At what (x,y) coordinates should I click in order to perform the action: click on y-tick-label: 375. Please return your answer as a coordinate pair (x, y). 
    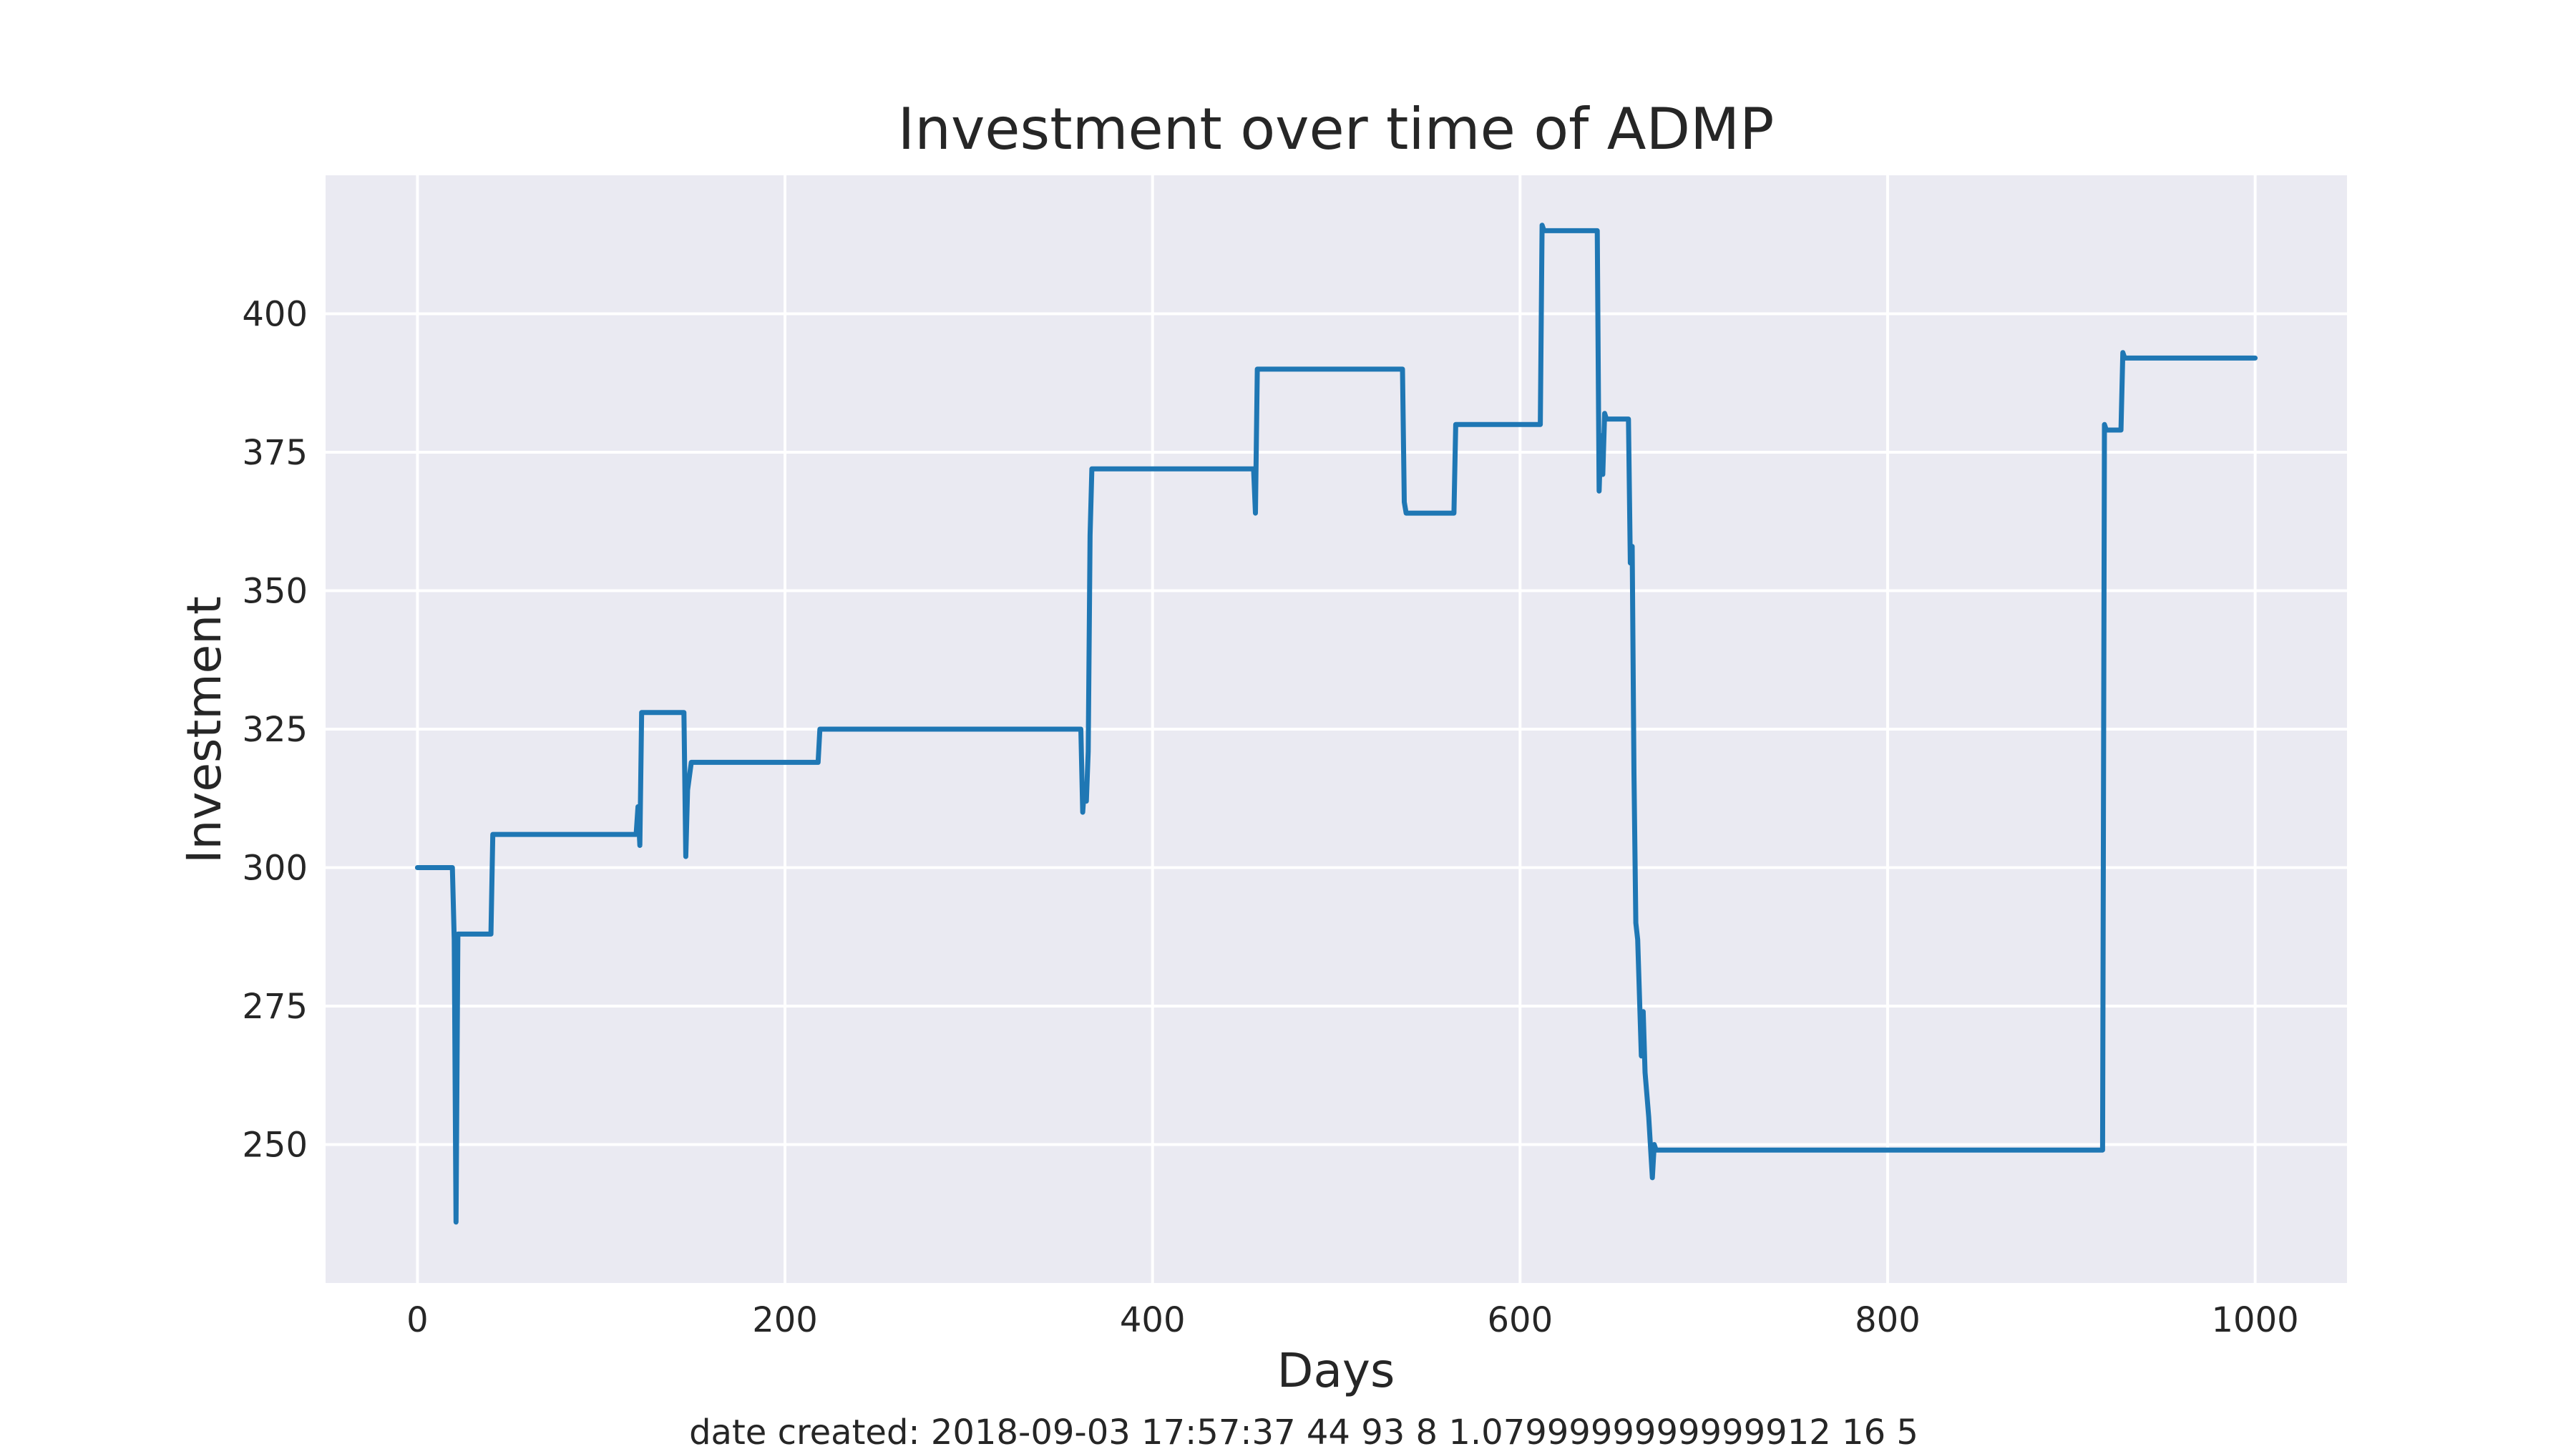
    Looking at the image, I should click on (275, 453).